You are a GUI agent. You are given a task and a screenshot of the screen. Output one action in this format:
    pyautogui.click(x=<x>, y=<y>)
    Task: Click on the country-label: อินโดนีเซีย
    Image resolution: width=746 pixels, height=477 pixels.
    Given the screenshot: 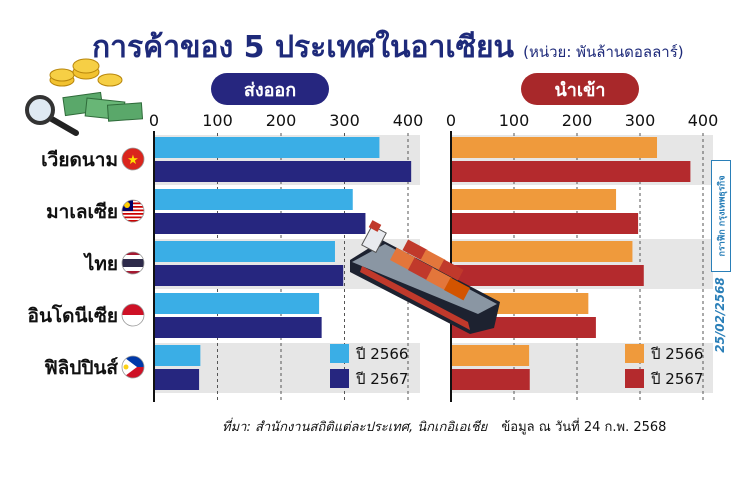 What is the action you would take?
    pyautogui.click(x=73, y=315)
    